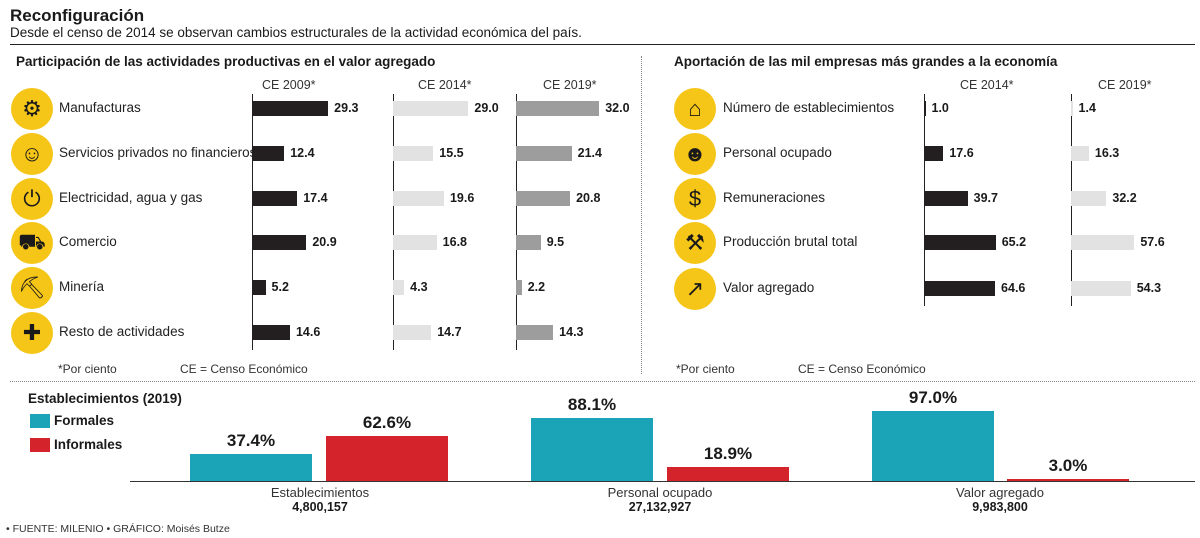 This screenshot has width=1200, height=538. Describe the element at coordinates (419, 287) in the screenshot. I see `bar-label-ce-2014-mineria: 4.3` at that location.